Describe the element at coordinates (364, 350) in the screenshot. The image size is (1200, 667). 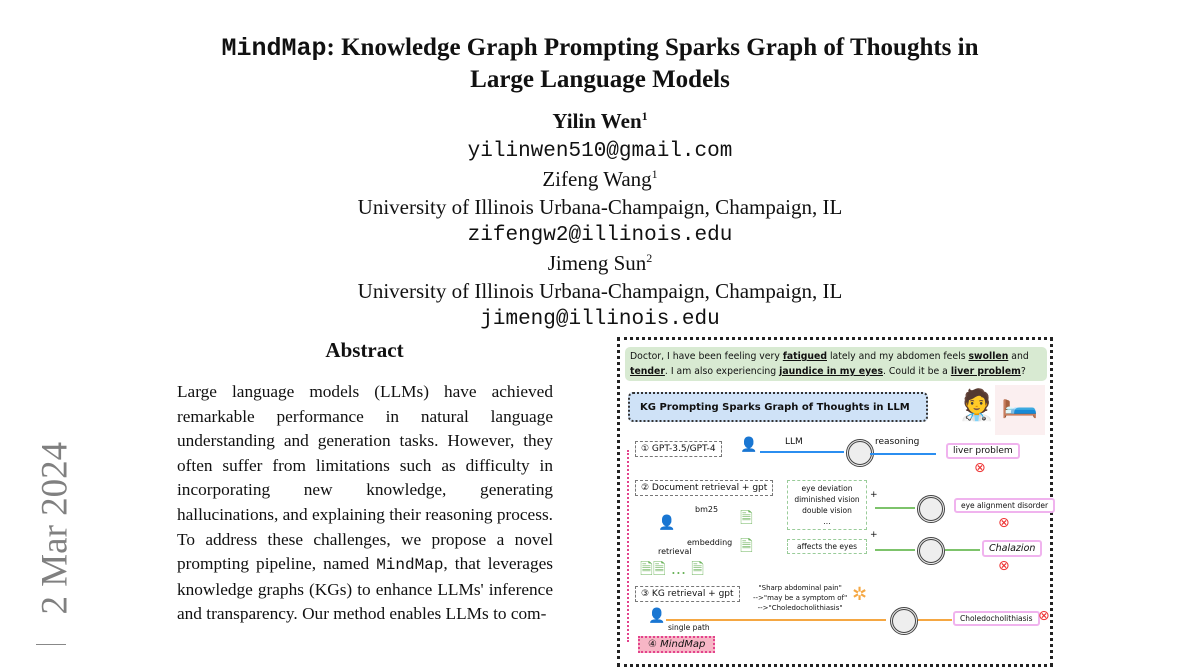
I see `abstract-heading: Abstract` at that location.